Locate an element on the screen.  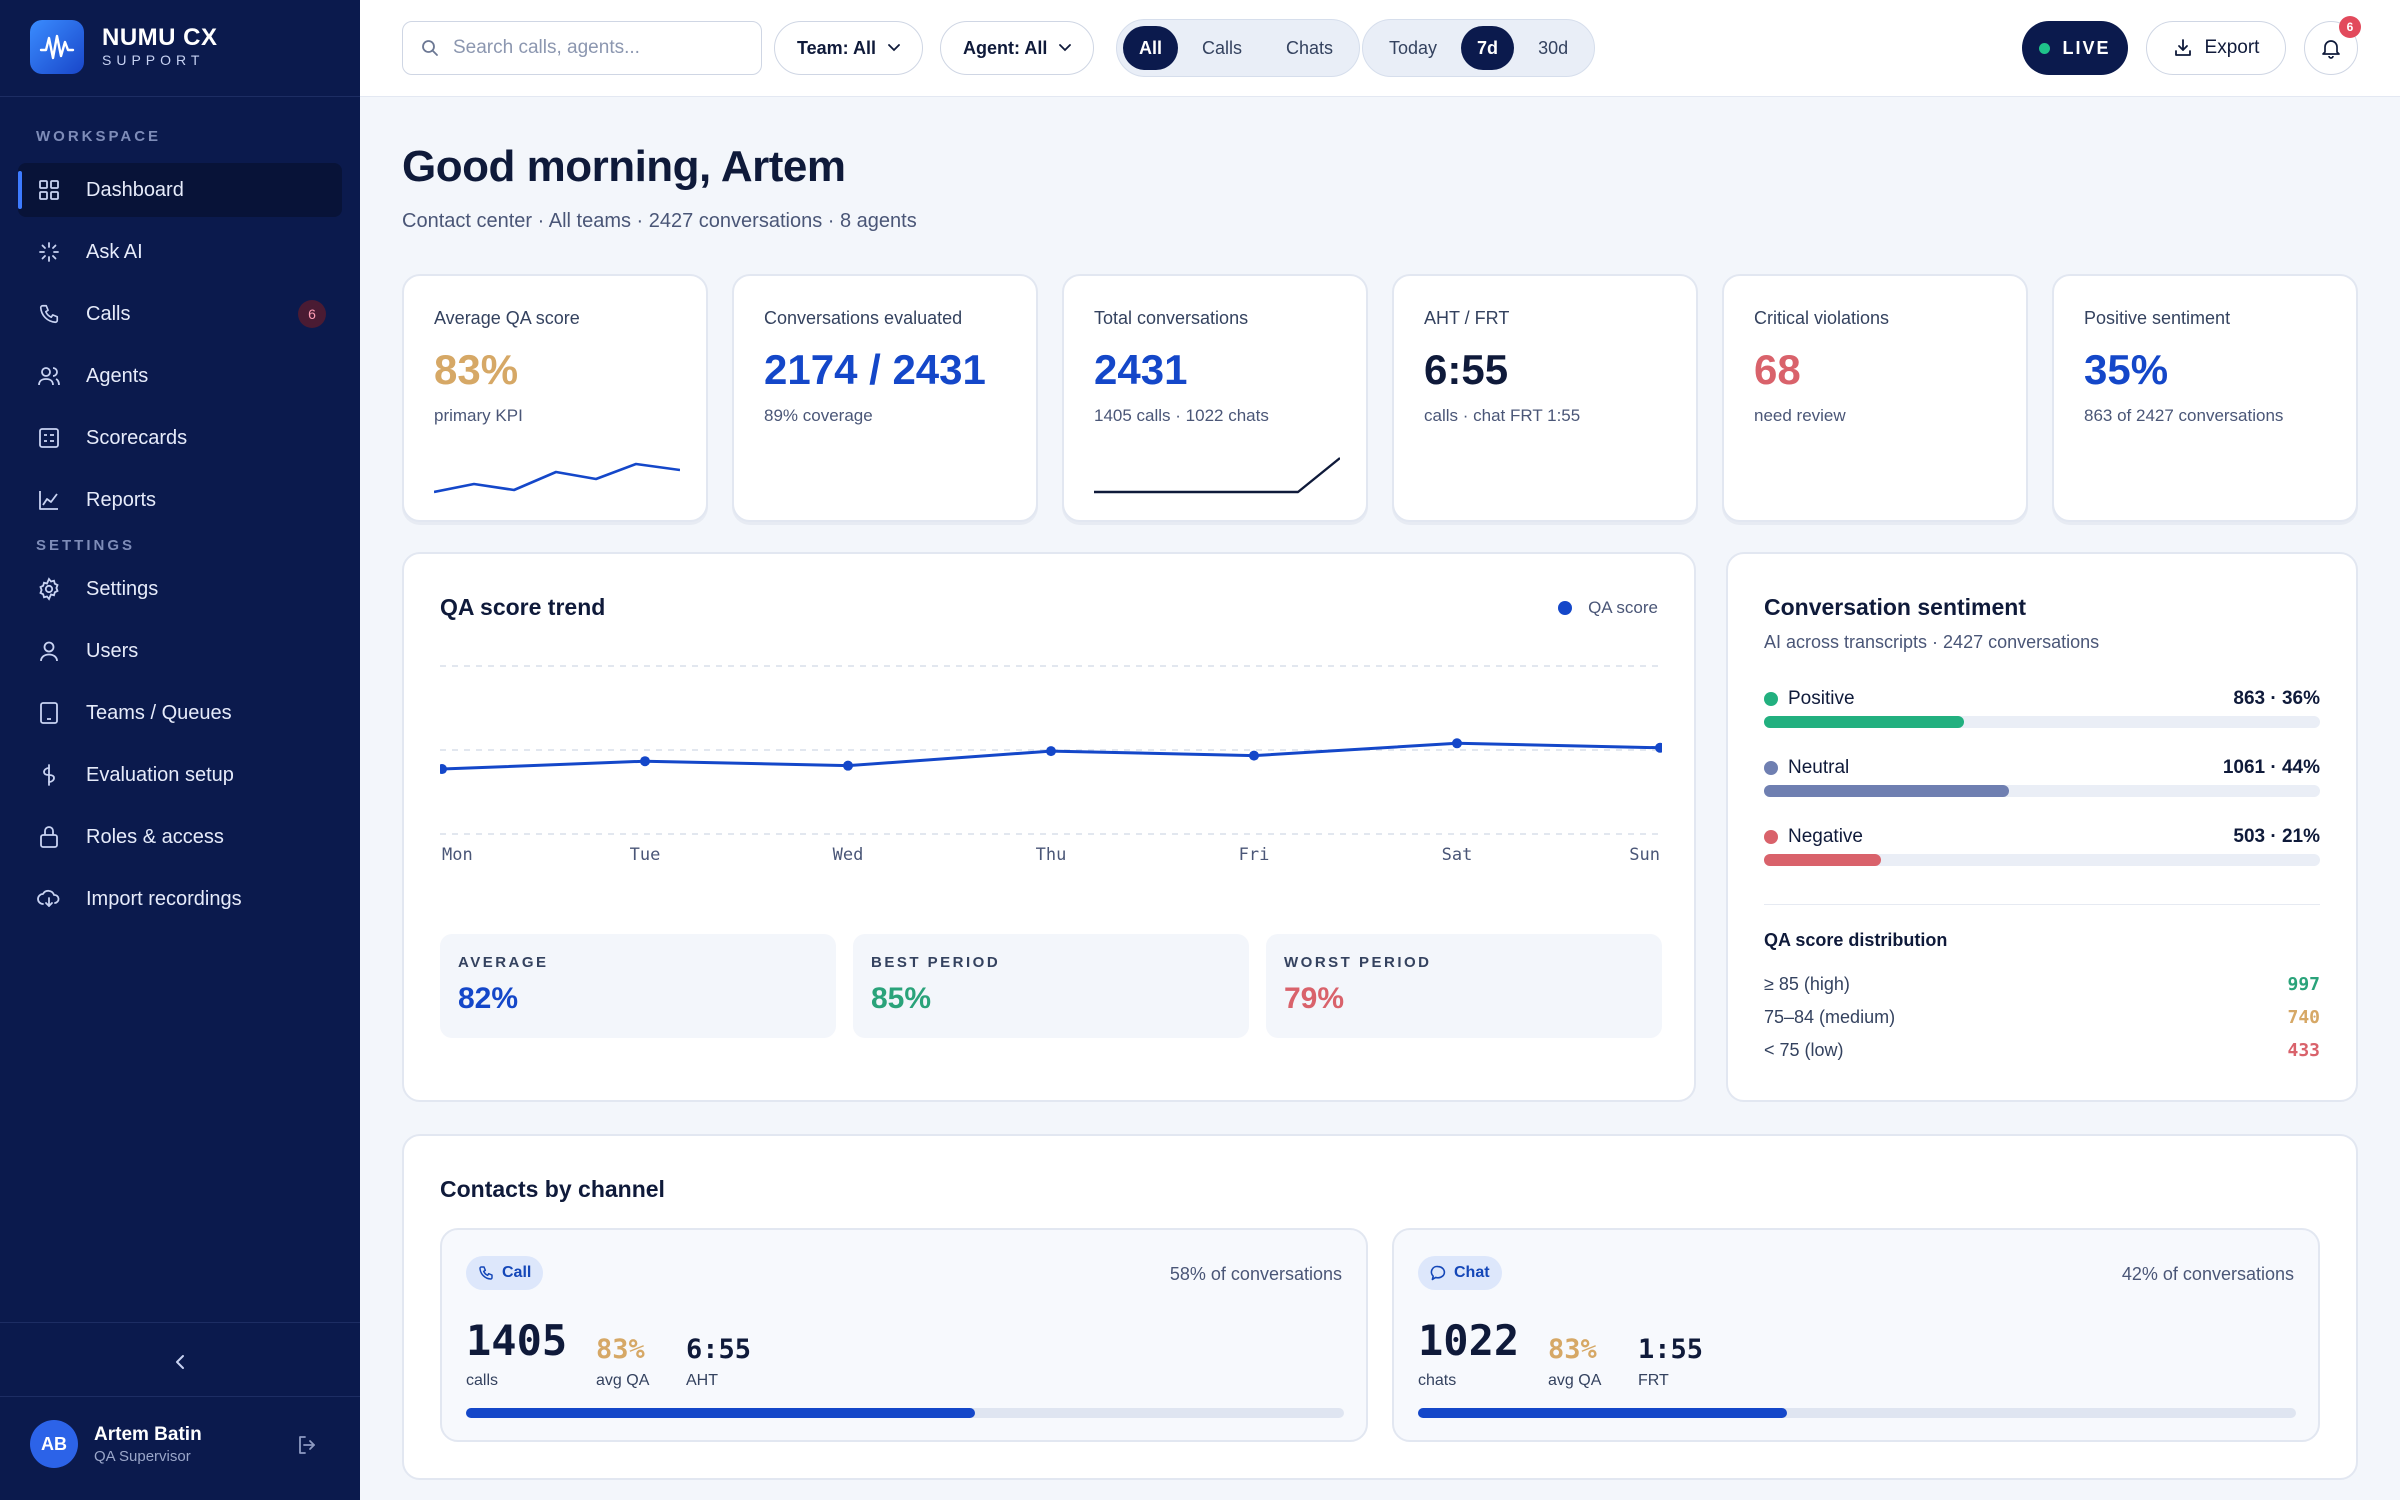
sidebar-item-scorecards: Scorecards is located at coordinates (180, 438).